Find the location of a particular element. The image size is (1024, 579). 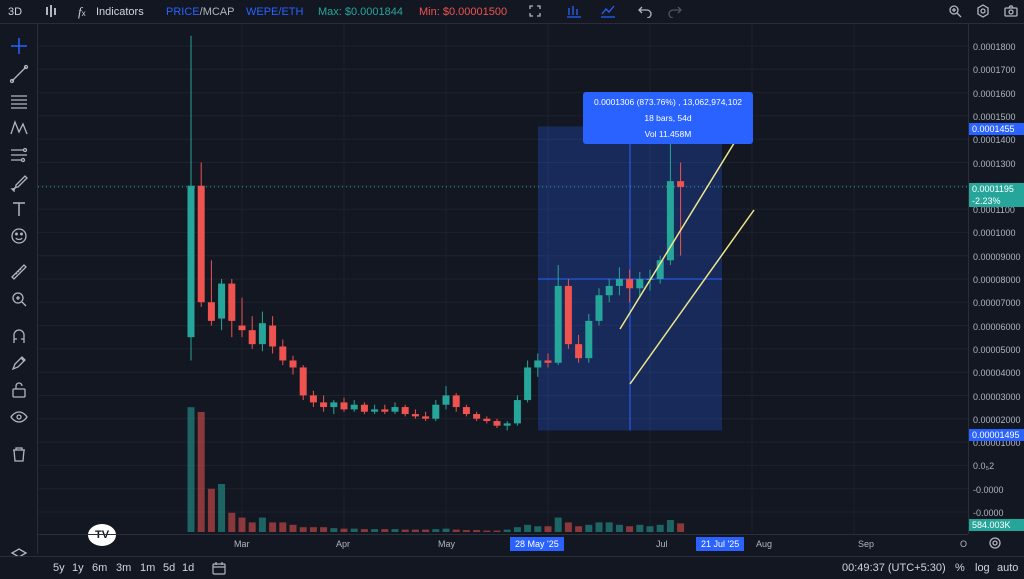

indicators-button: Indicators is located at coordinates (120, 12).